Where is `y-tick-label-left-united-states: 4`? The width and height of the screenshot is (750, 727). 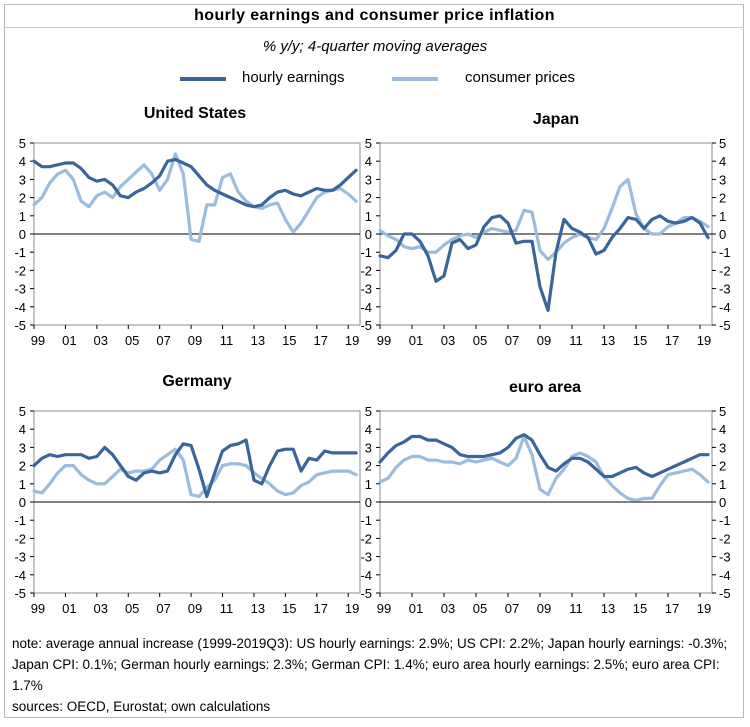
y-tick-label-left-united-states: 4 is located at coordinates (22, 161).